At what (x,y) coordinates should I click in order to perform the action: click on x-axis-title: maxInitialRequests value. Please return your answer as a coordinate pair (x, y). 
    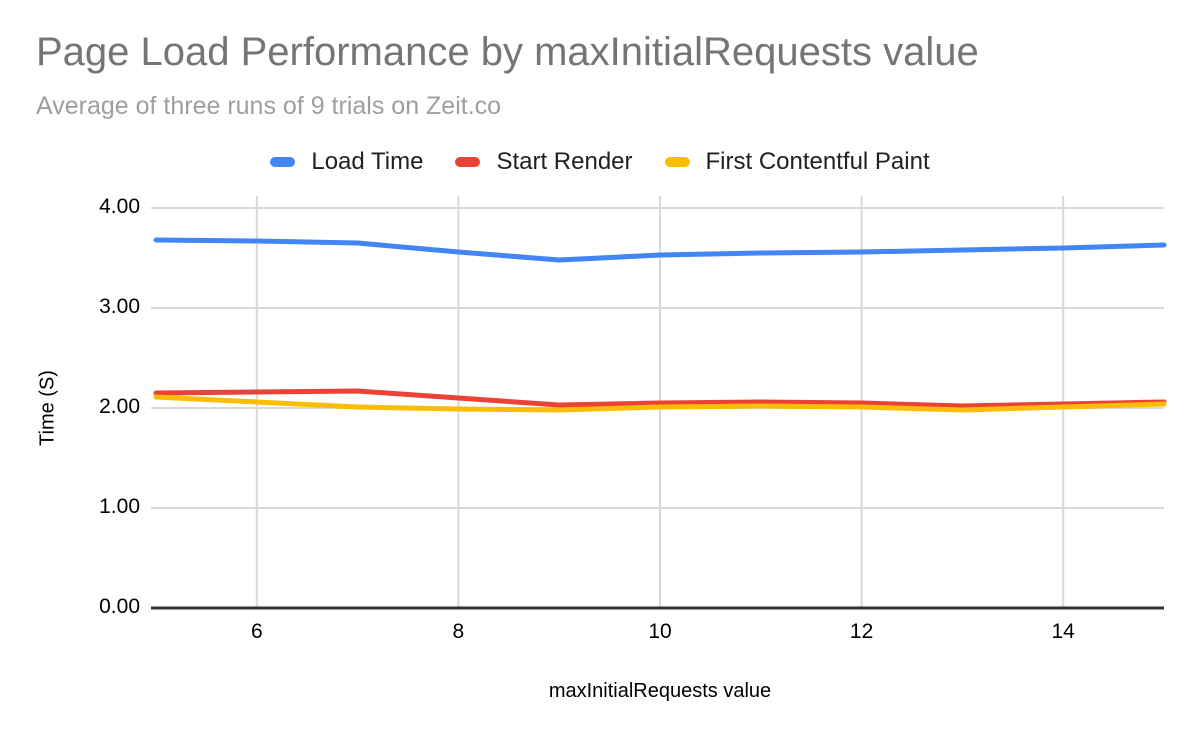
    Looking at the image, I should click on (660, 691).